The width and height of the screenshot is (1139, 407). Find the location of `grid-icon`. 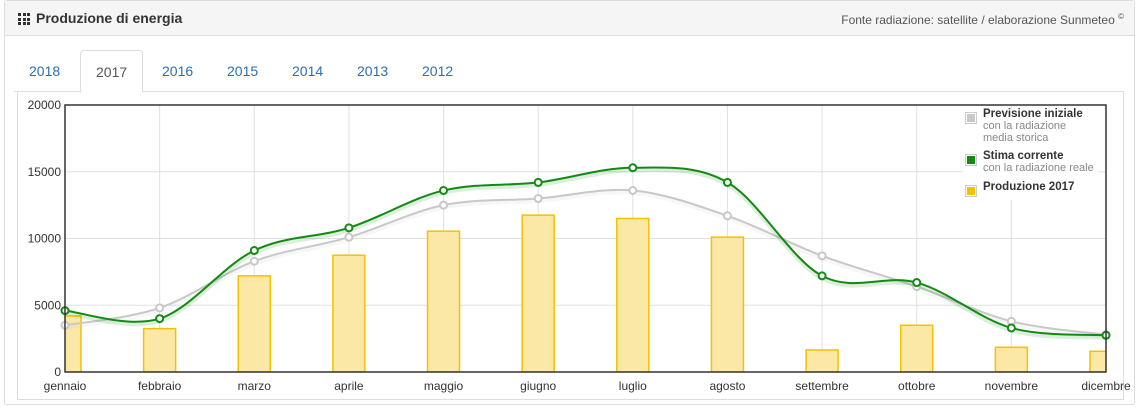

grid-icon is located at coordinates (24, 19).